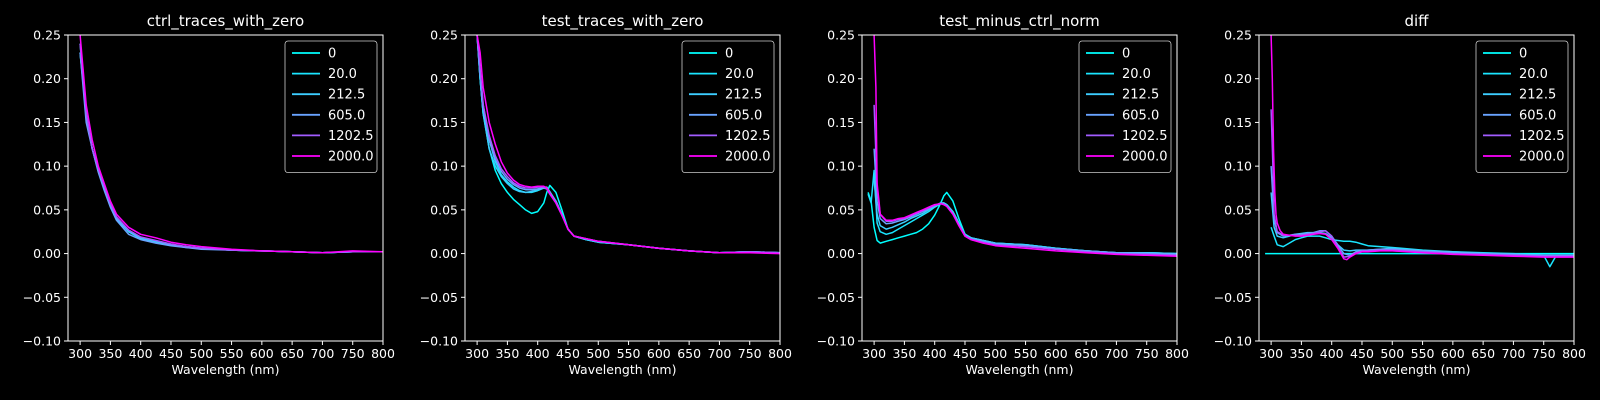 The width and height of the screenshot is (1600, 400). I want to click on chart-title: test_minus_ctrl_norm, so click(1019, 21).